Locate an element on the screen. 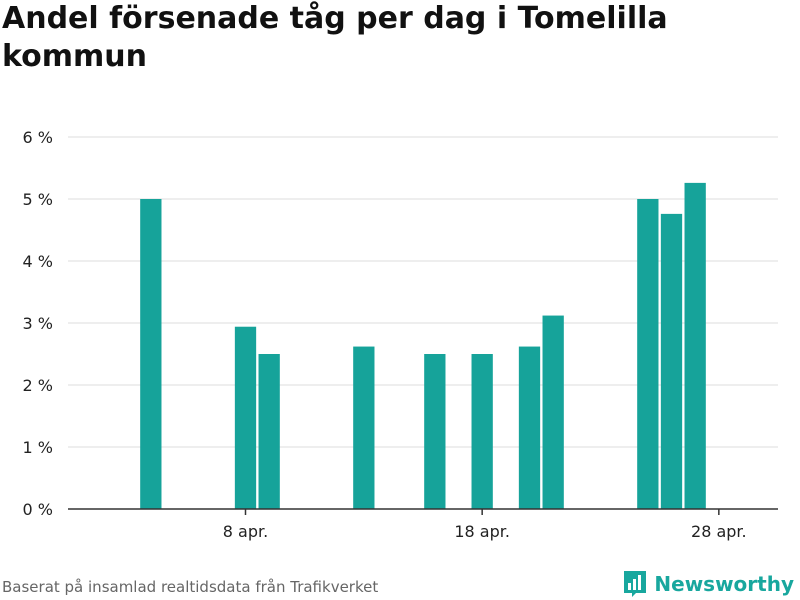  x-tick-label: 18 apr. is located at coordinates (482, 531).